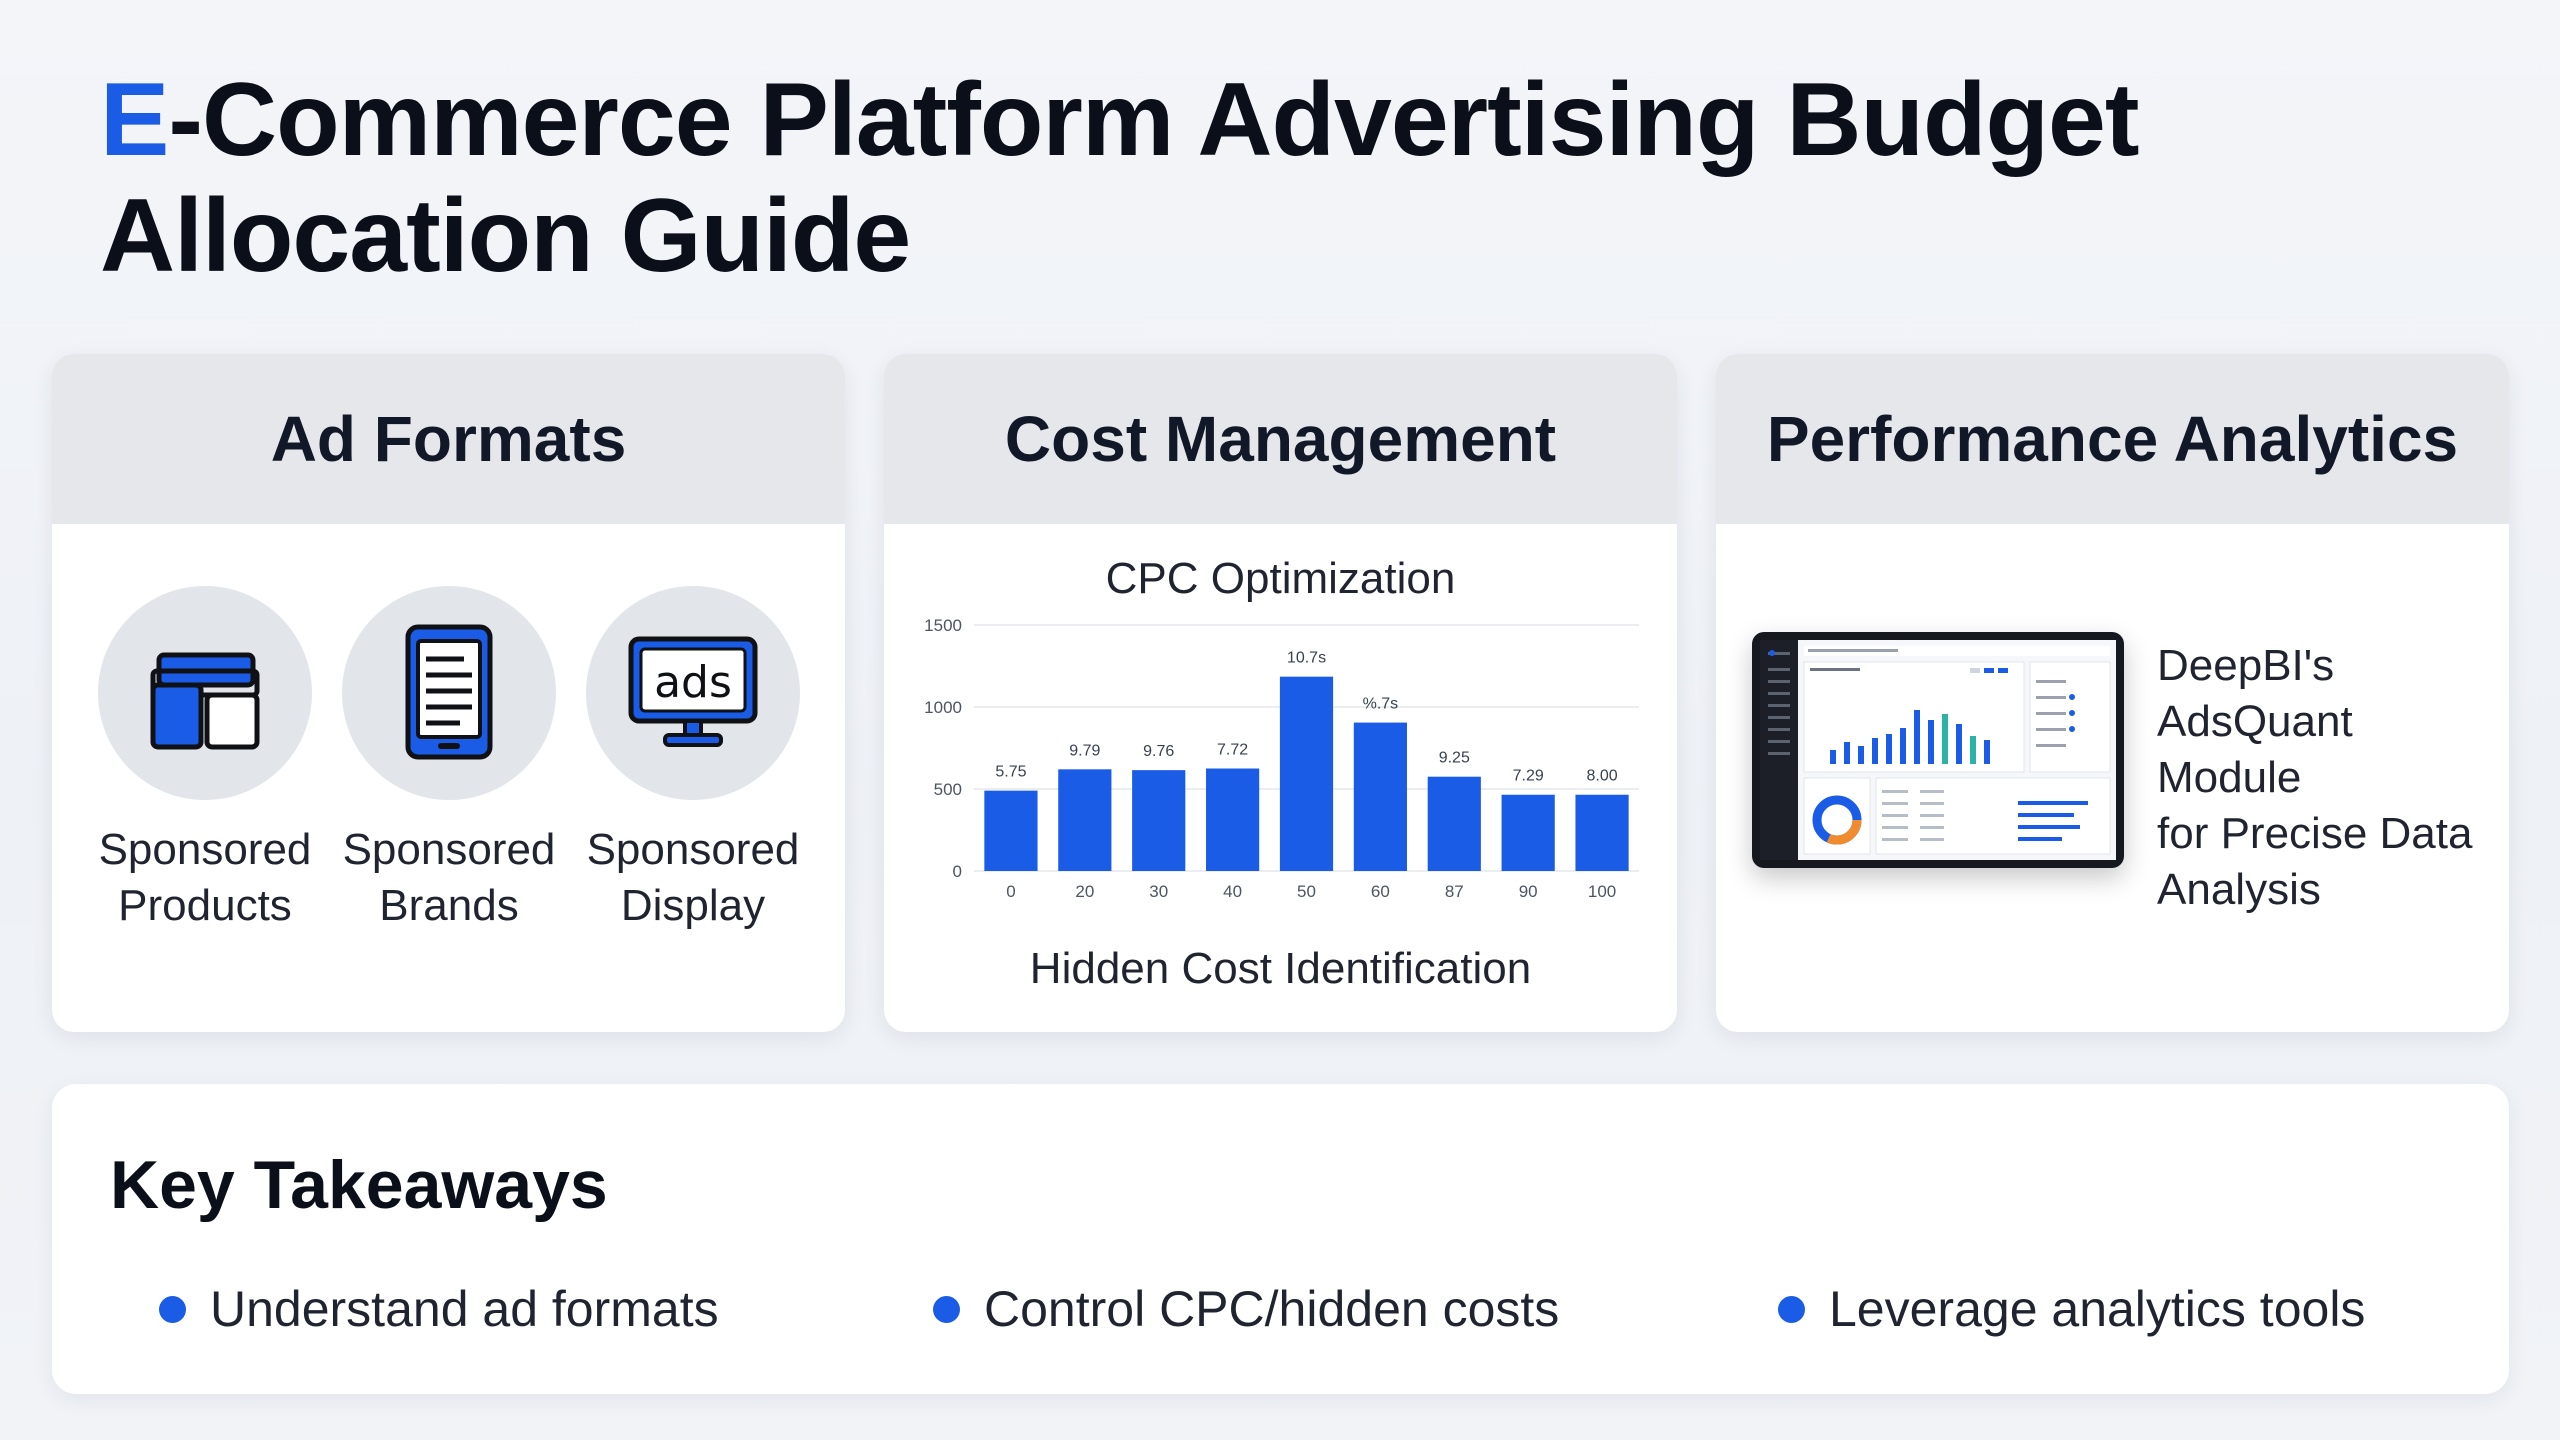  What do you see at coordinates (1602, 891) in the screenshot?
I see `x-tick-label: 100` at bounding box center [1602, 891].